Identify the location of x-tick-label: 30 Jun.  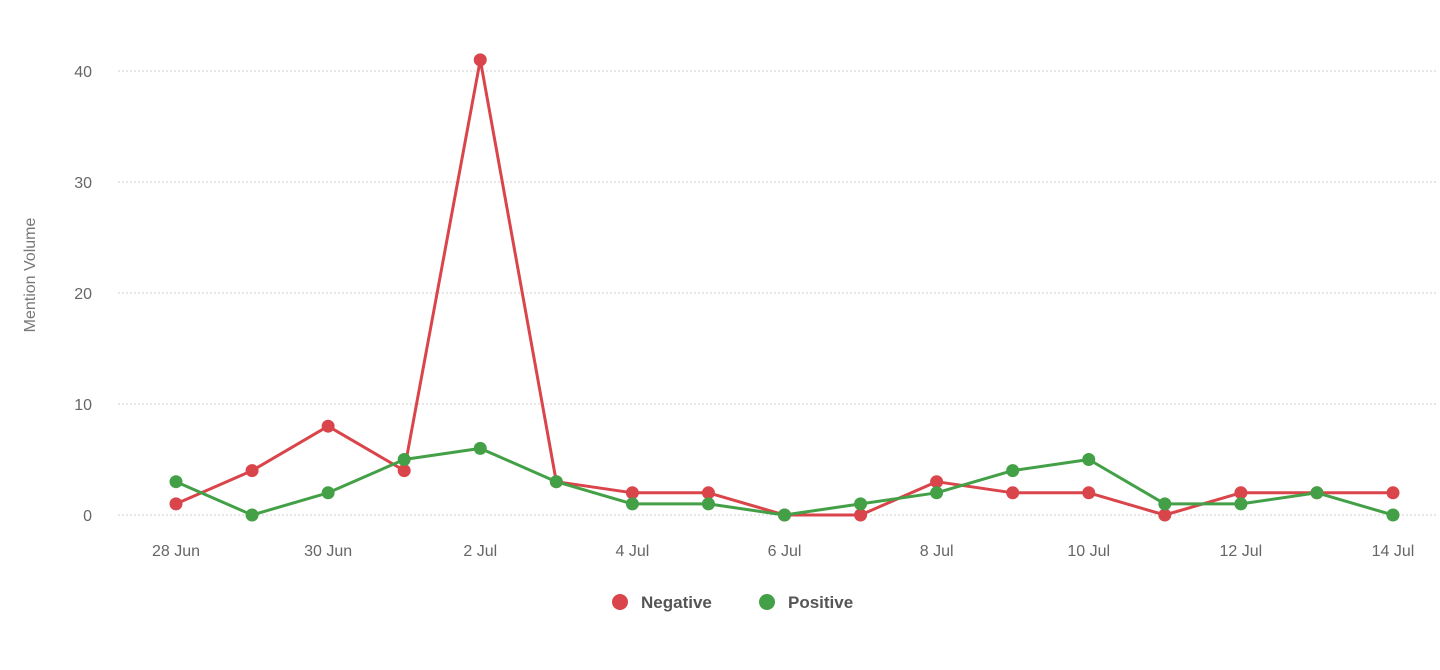
(328, 551).